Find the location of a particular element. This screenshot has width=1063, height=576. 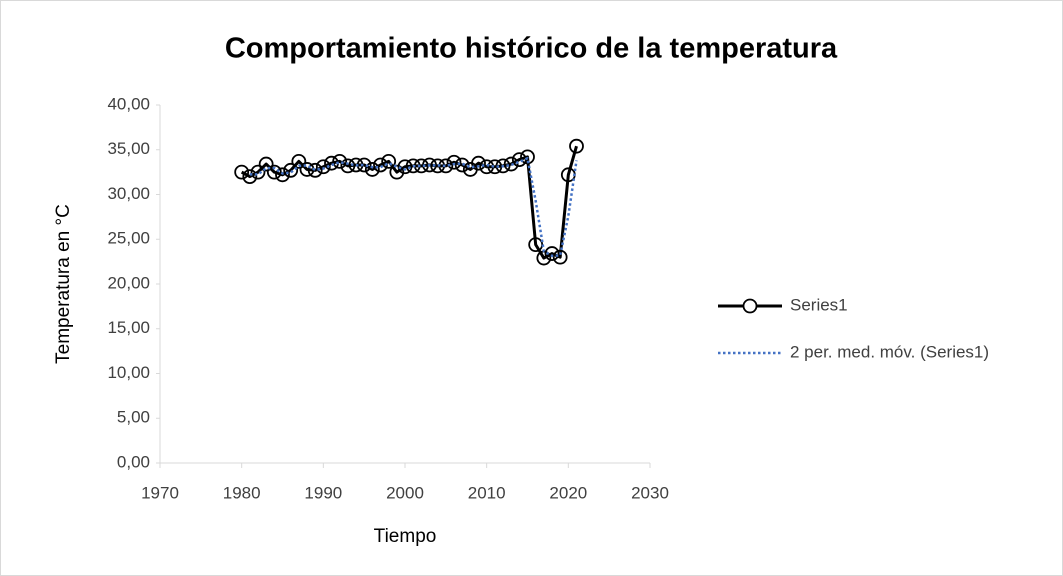

legend-label: 2 per. med. móv. (Series1) is located at coordinates (889, 351).